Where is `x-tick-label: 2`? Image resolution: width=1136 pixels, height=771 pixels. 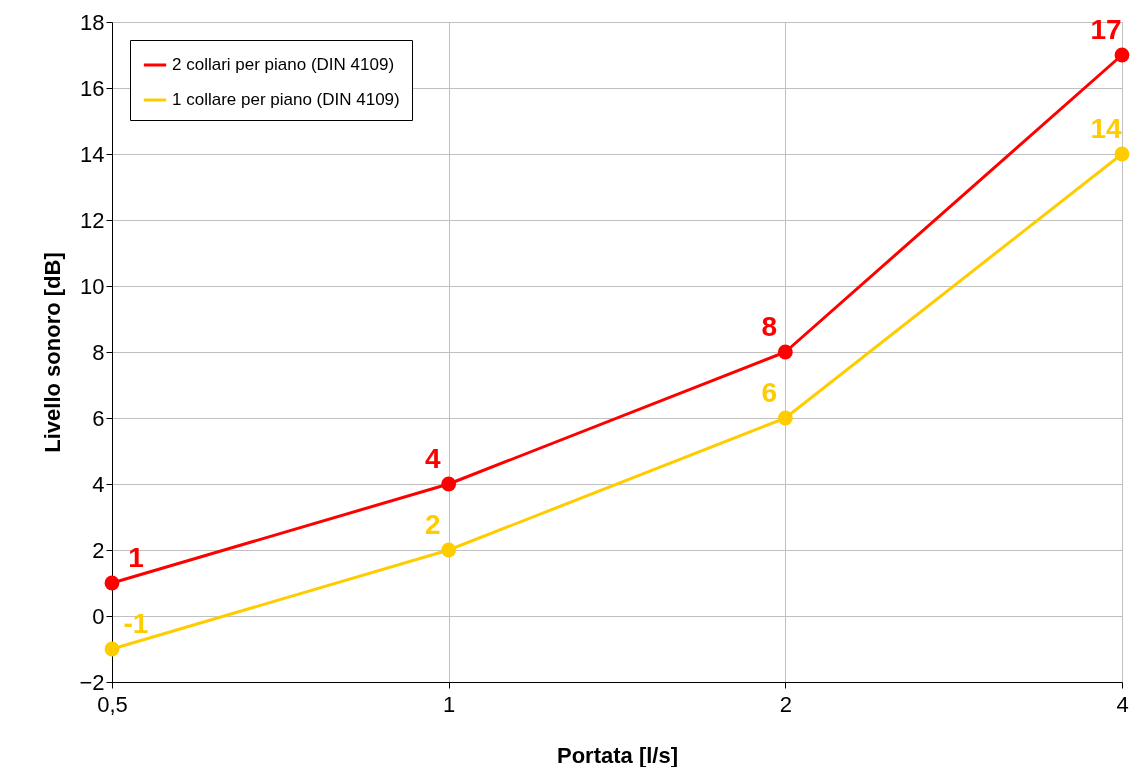 x-tick-label: 2 is located at coordinates (785, 704).